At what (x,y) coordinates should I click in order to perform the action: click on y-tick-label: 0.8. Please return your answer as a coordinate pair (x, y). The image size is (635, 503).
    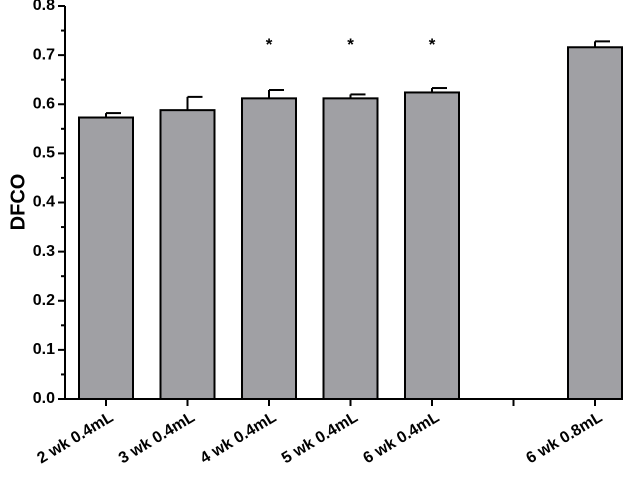
    Looking at the image, I should click on (44, 7).